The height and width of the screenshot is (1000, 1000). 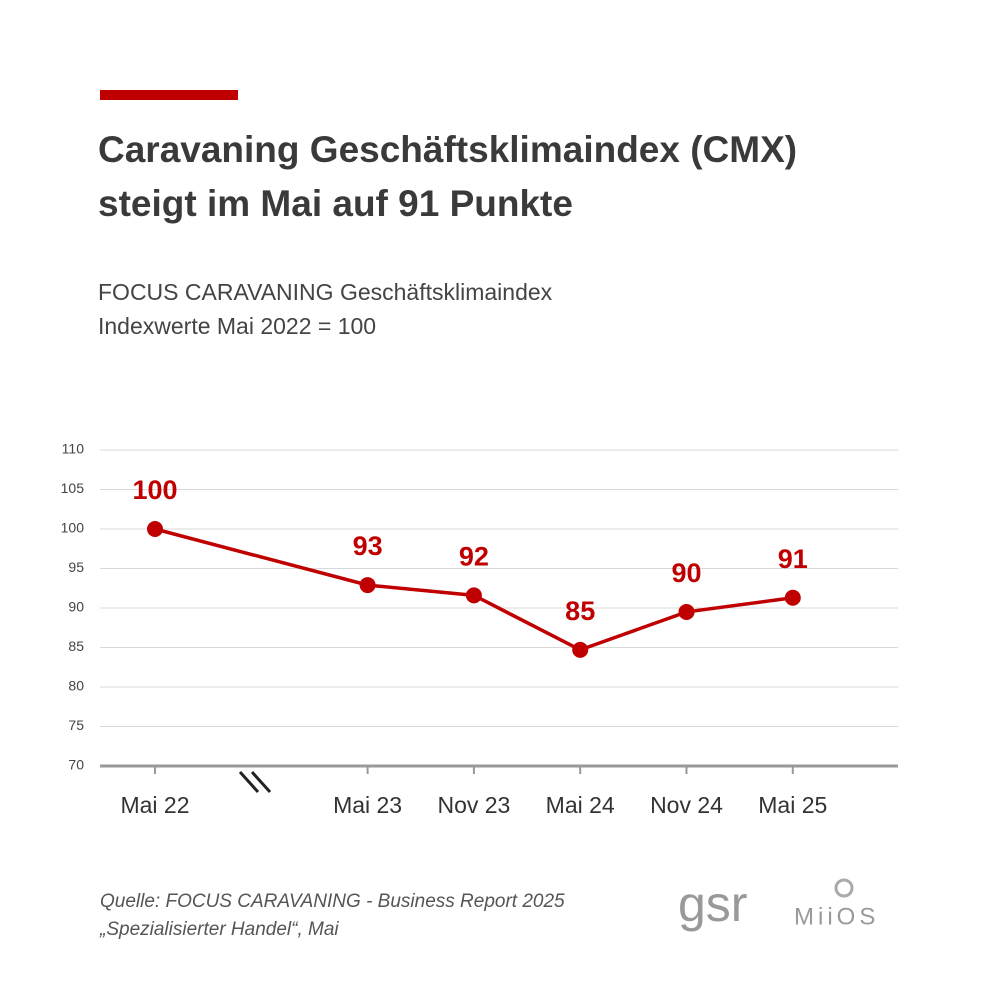 I want to click on y-tick-label: 110, so click(x=73, y=449).